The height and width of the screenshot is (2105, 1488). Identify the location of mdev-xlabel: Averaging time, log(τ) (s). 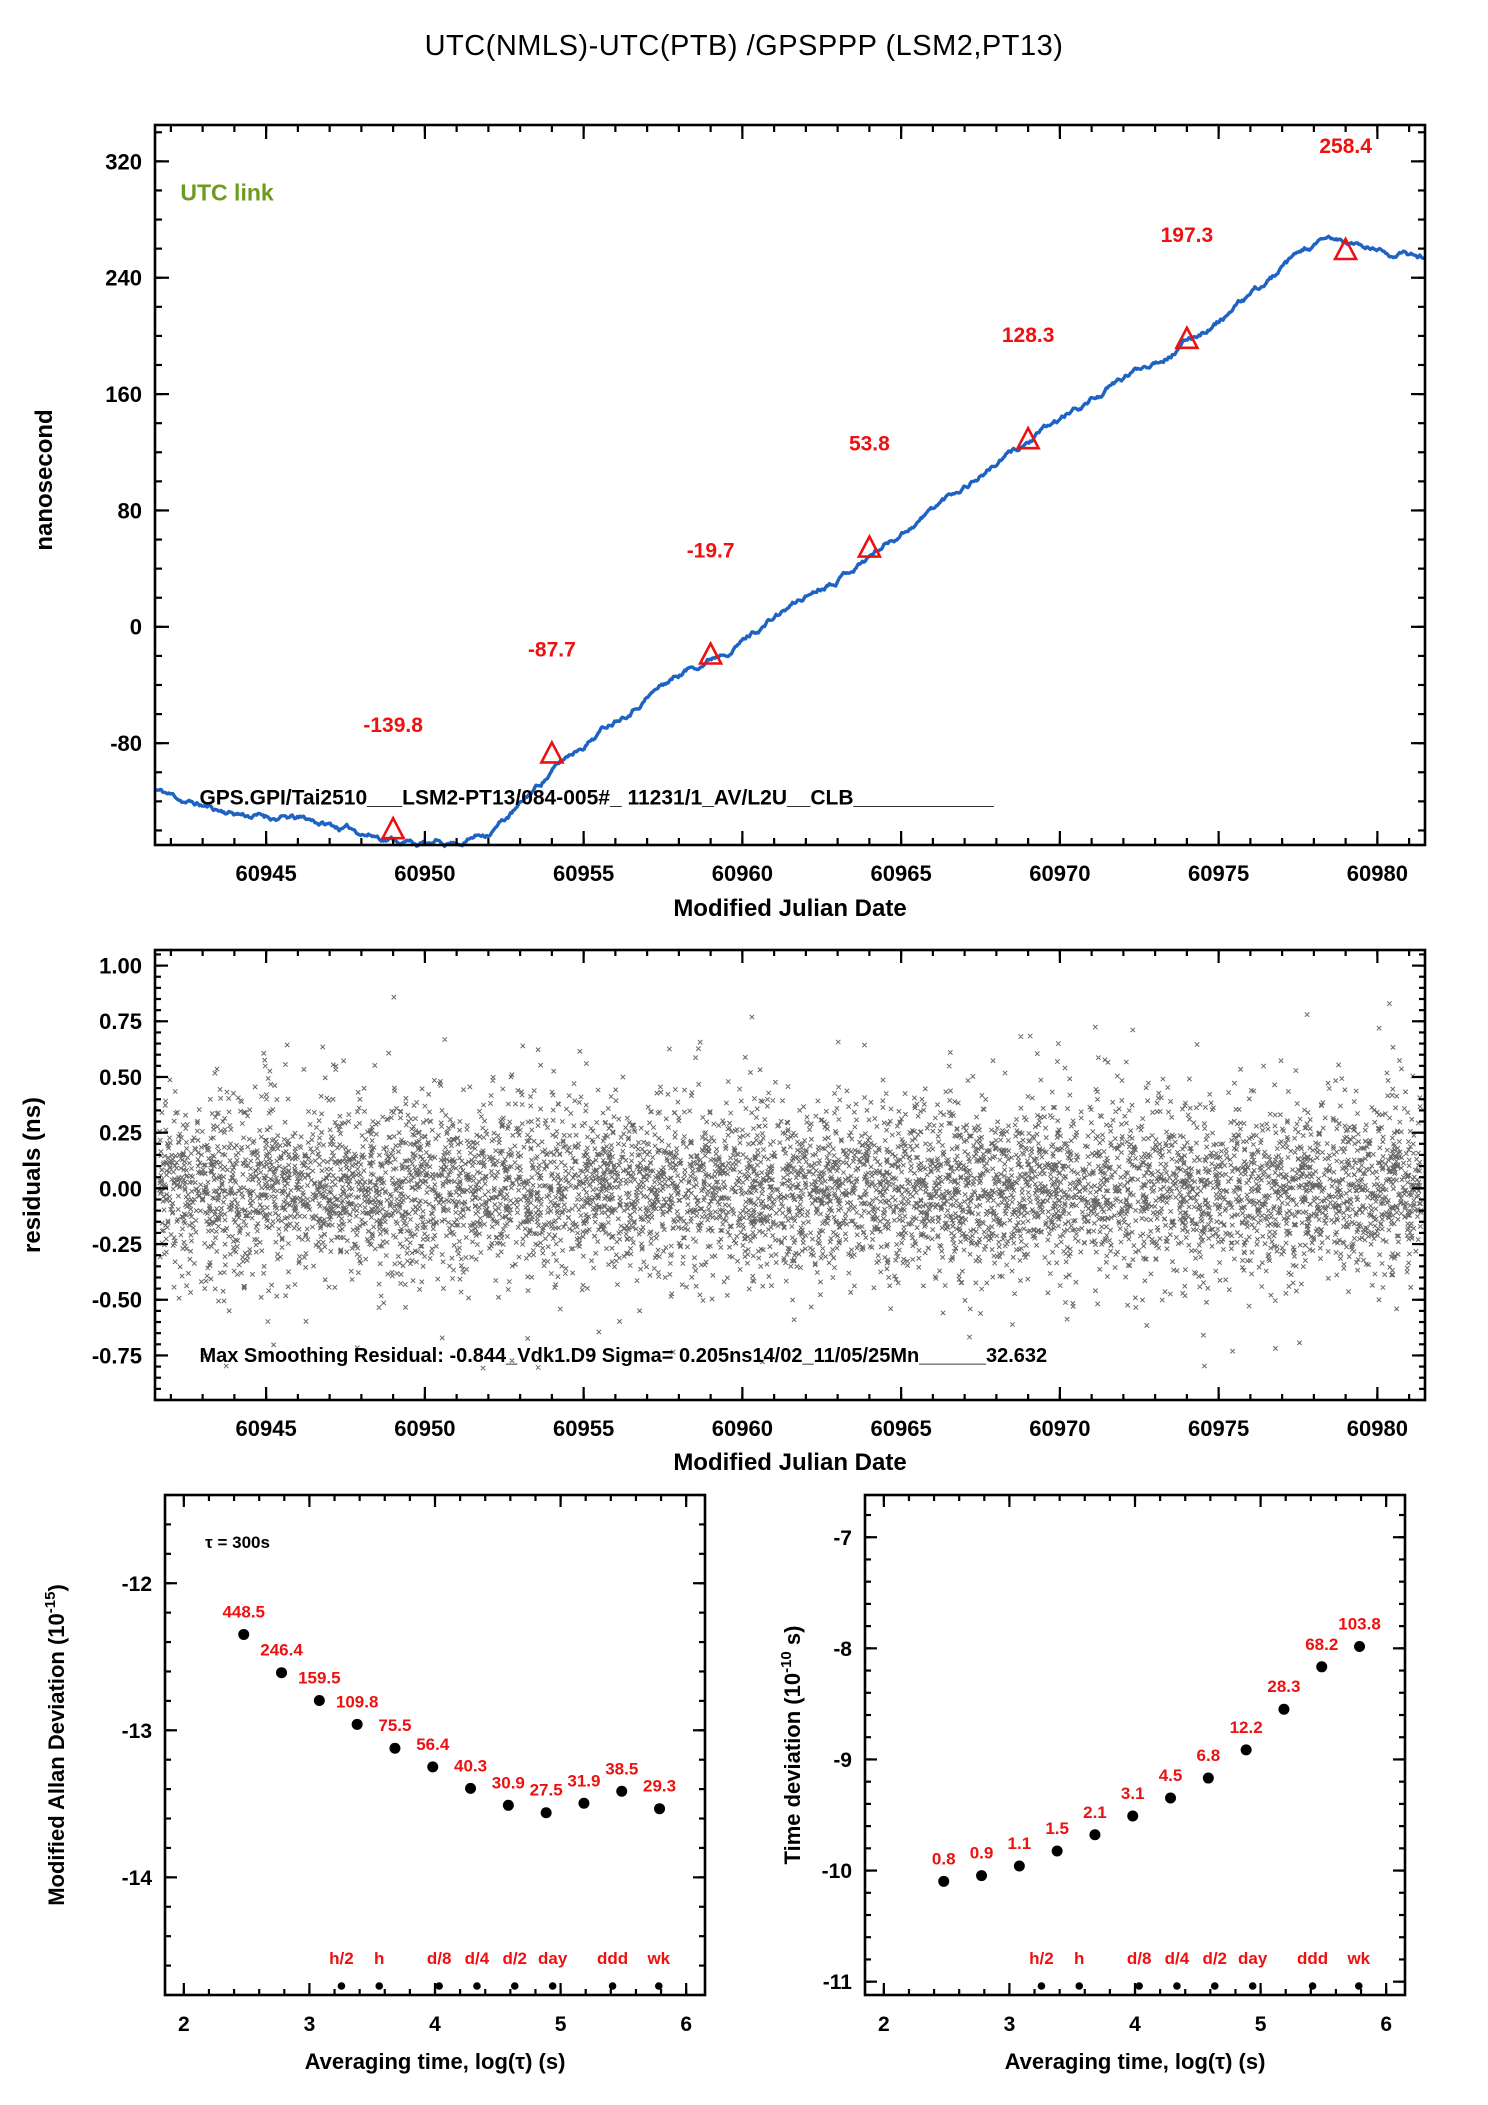
(435, 2061).